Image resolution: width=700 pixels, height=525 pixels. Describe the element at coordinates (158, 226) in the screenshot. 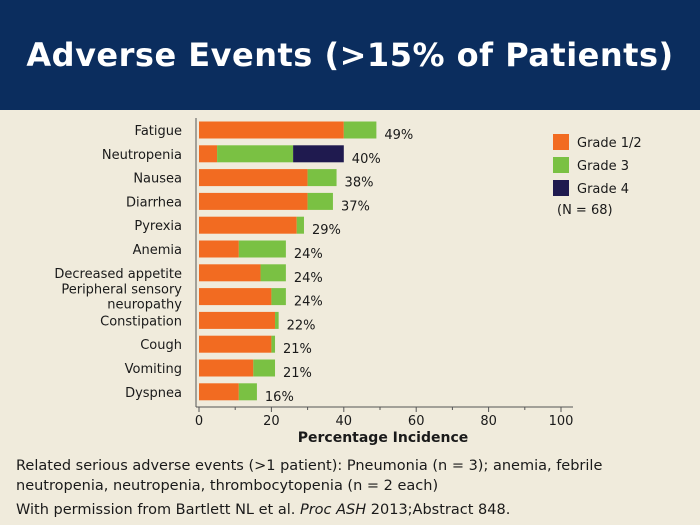

I see `category-label: Pyrexia` at that location.